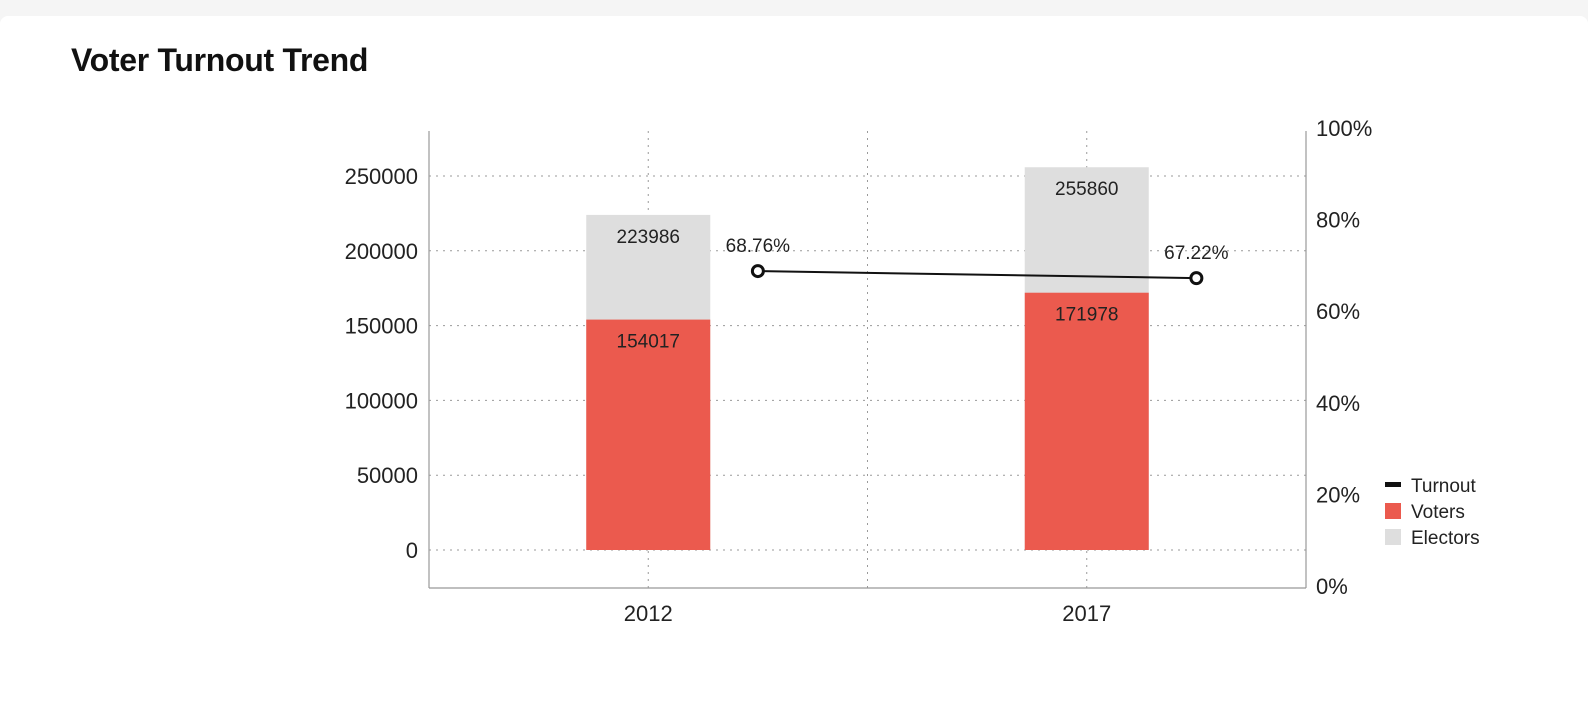 This screenshot has height=701, width=1588. Describe the element at coordinates (648, 342) in the screenshot. I see `bar-label-voters: 154017` at that location.